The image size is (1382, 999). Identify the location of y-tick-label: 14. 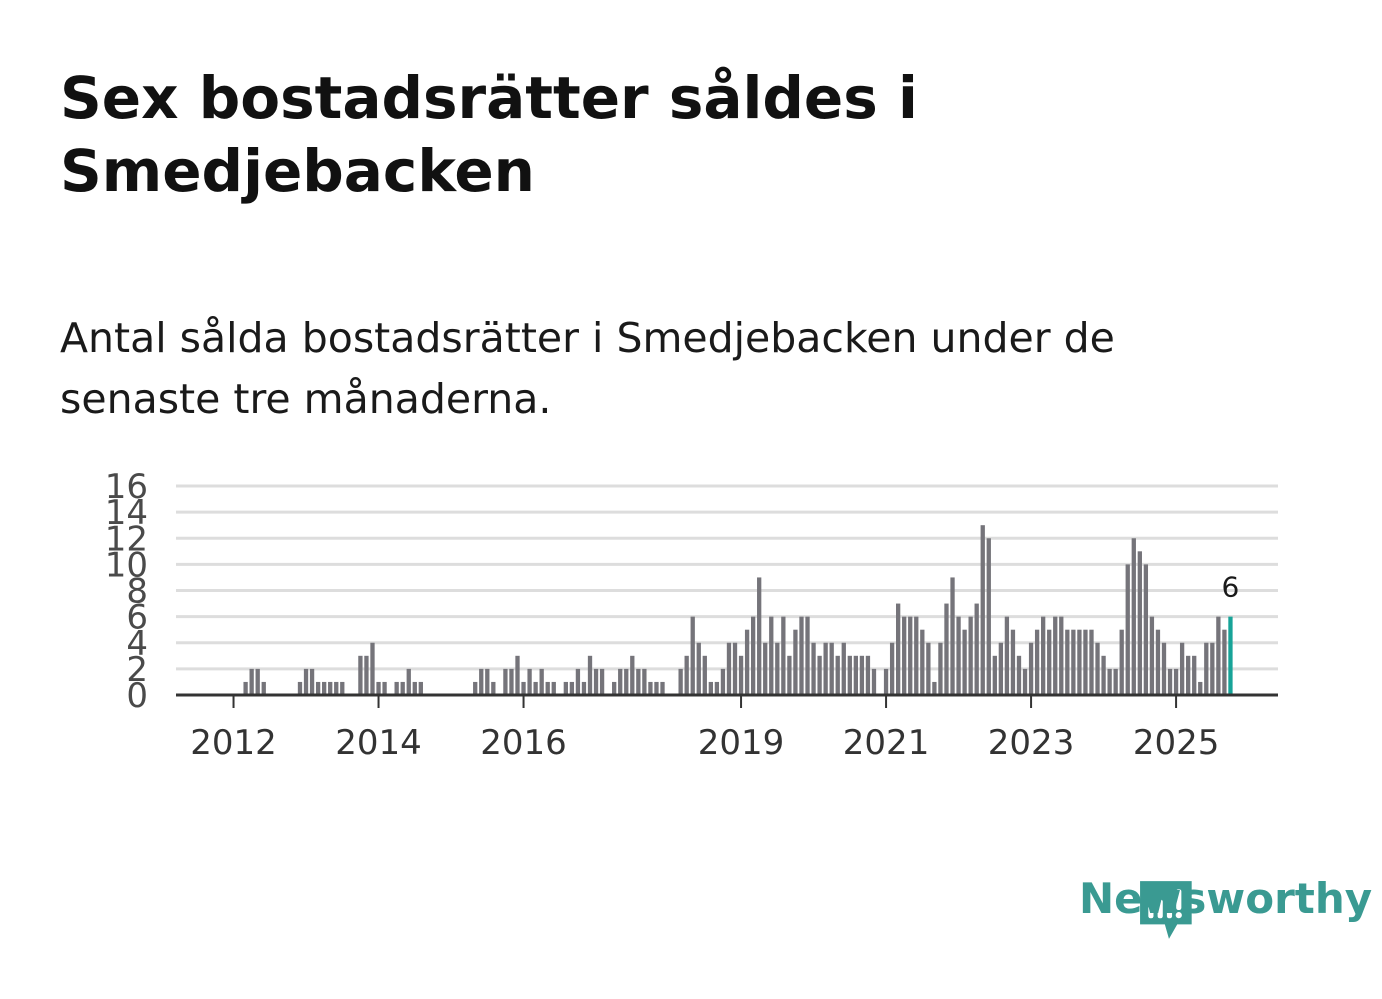
(126, 513).